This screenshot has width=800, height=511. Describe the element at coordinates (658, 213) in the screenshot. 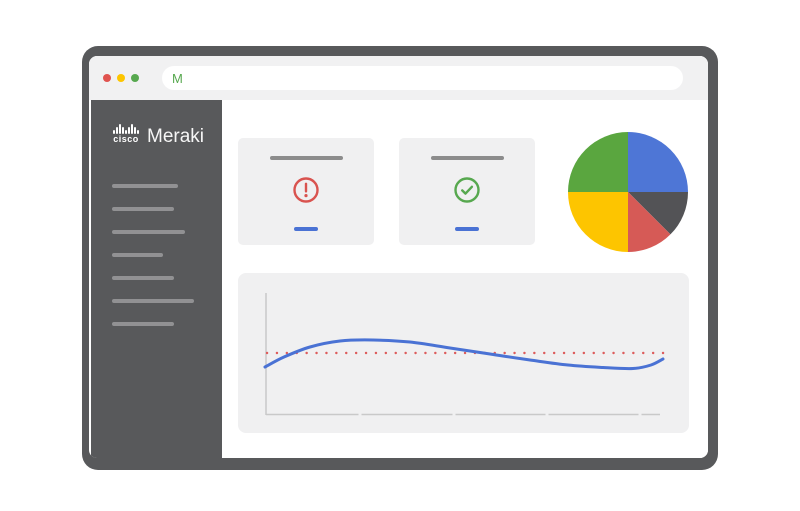

I see `pie-slice-dark-gray` at that location.